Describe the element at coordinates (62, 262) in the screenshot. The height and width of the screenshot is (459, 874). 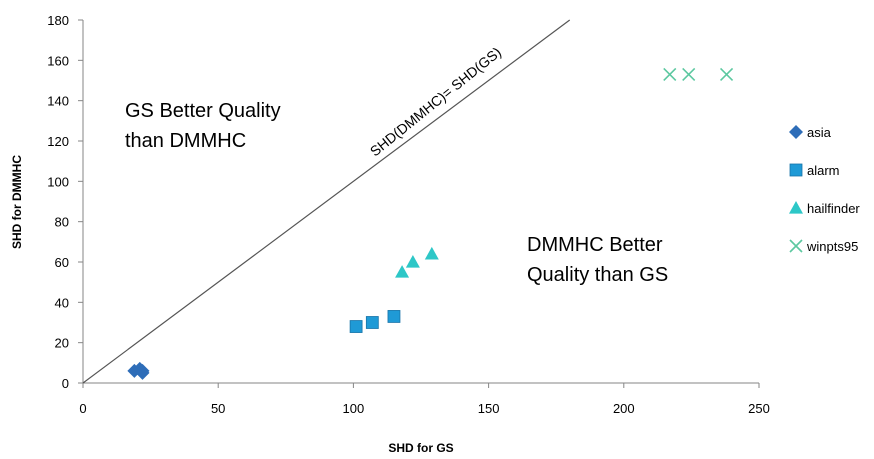
I see `y-tick-label: 60` at that location.